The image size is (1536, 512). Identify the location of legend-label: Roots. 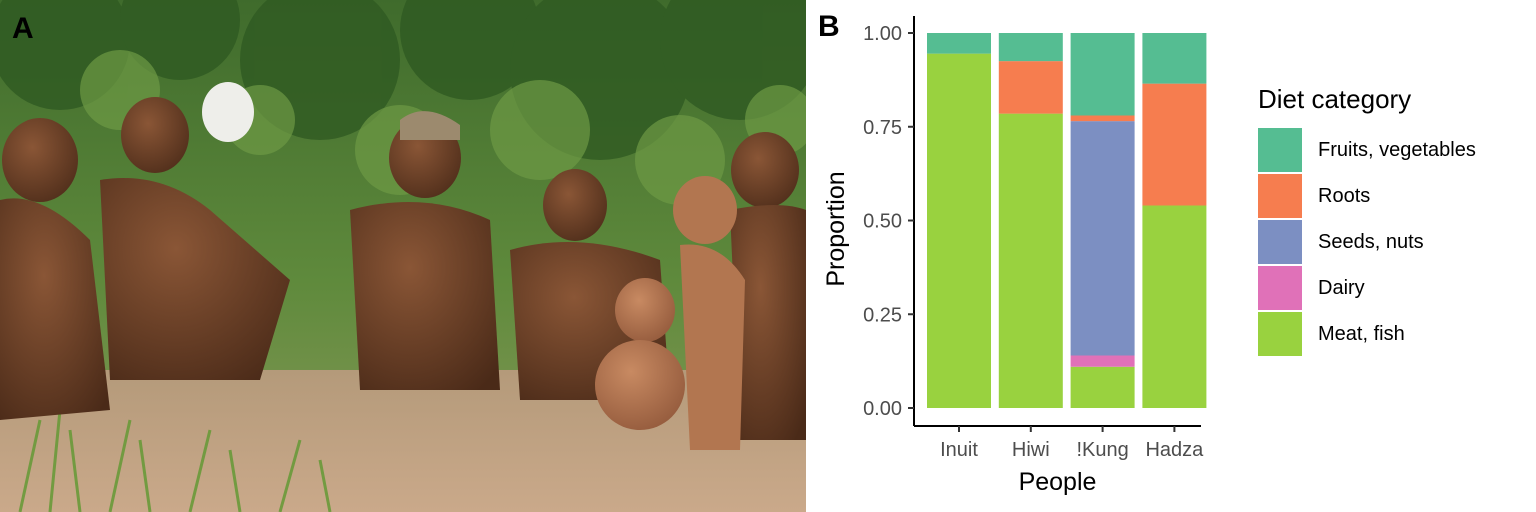
(1344, 195).